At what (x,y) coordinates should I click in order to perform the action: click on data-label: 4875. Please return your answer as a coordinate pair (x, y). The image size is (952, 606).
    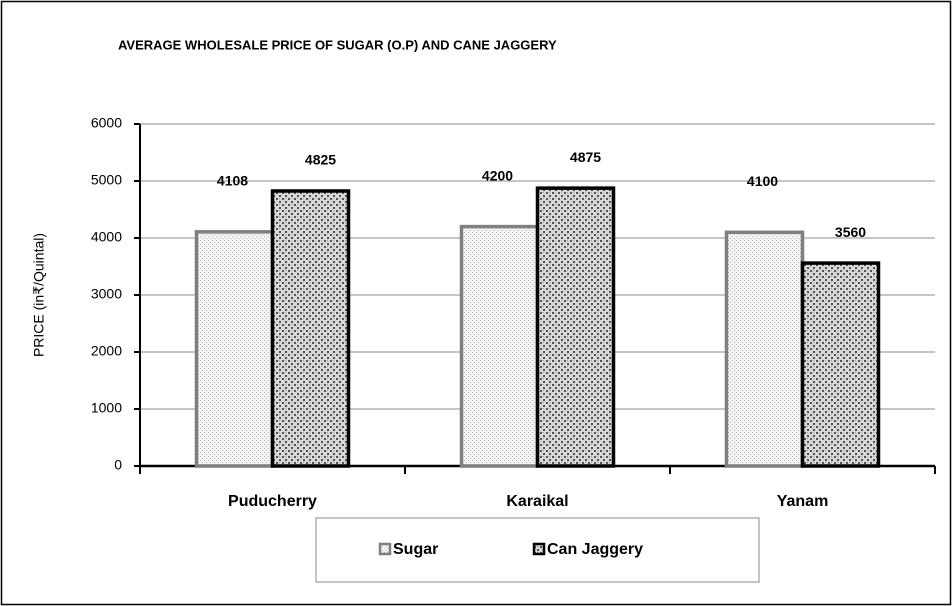
    Looking at the image, I should click on (585, 157).